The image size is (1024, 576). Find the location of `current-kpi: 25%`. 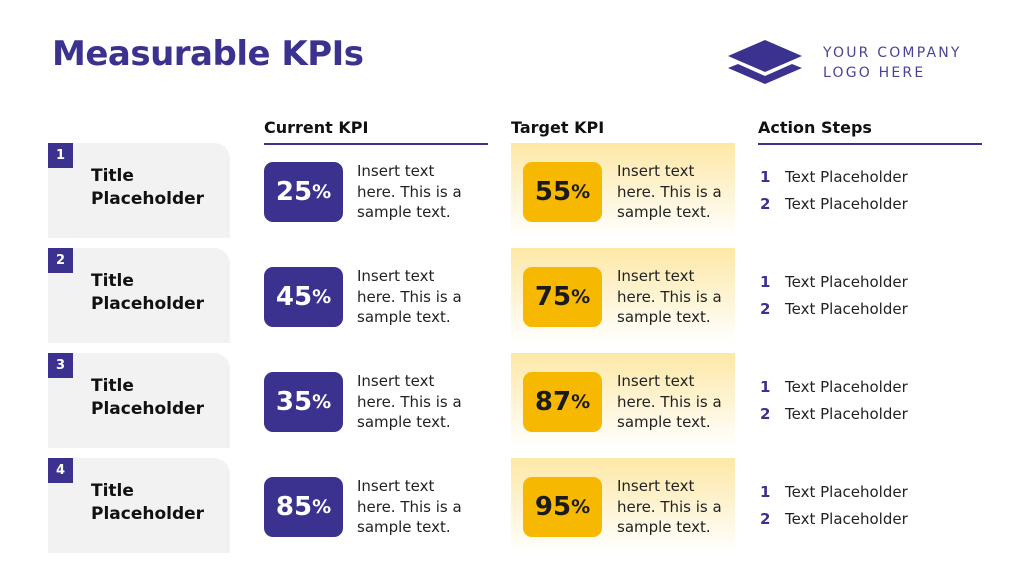

current-kpi: 25% is located at coordinates (303, 192).